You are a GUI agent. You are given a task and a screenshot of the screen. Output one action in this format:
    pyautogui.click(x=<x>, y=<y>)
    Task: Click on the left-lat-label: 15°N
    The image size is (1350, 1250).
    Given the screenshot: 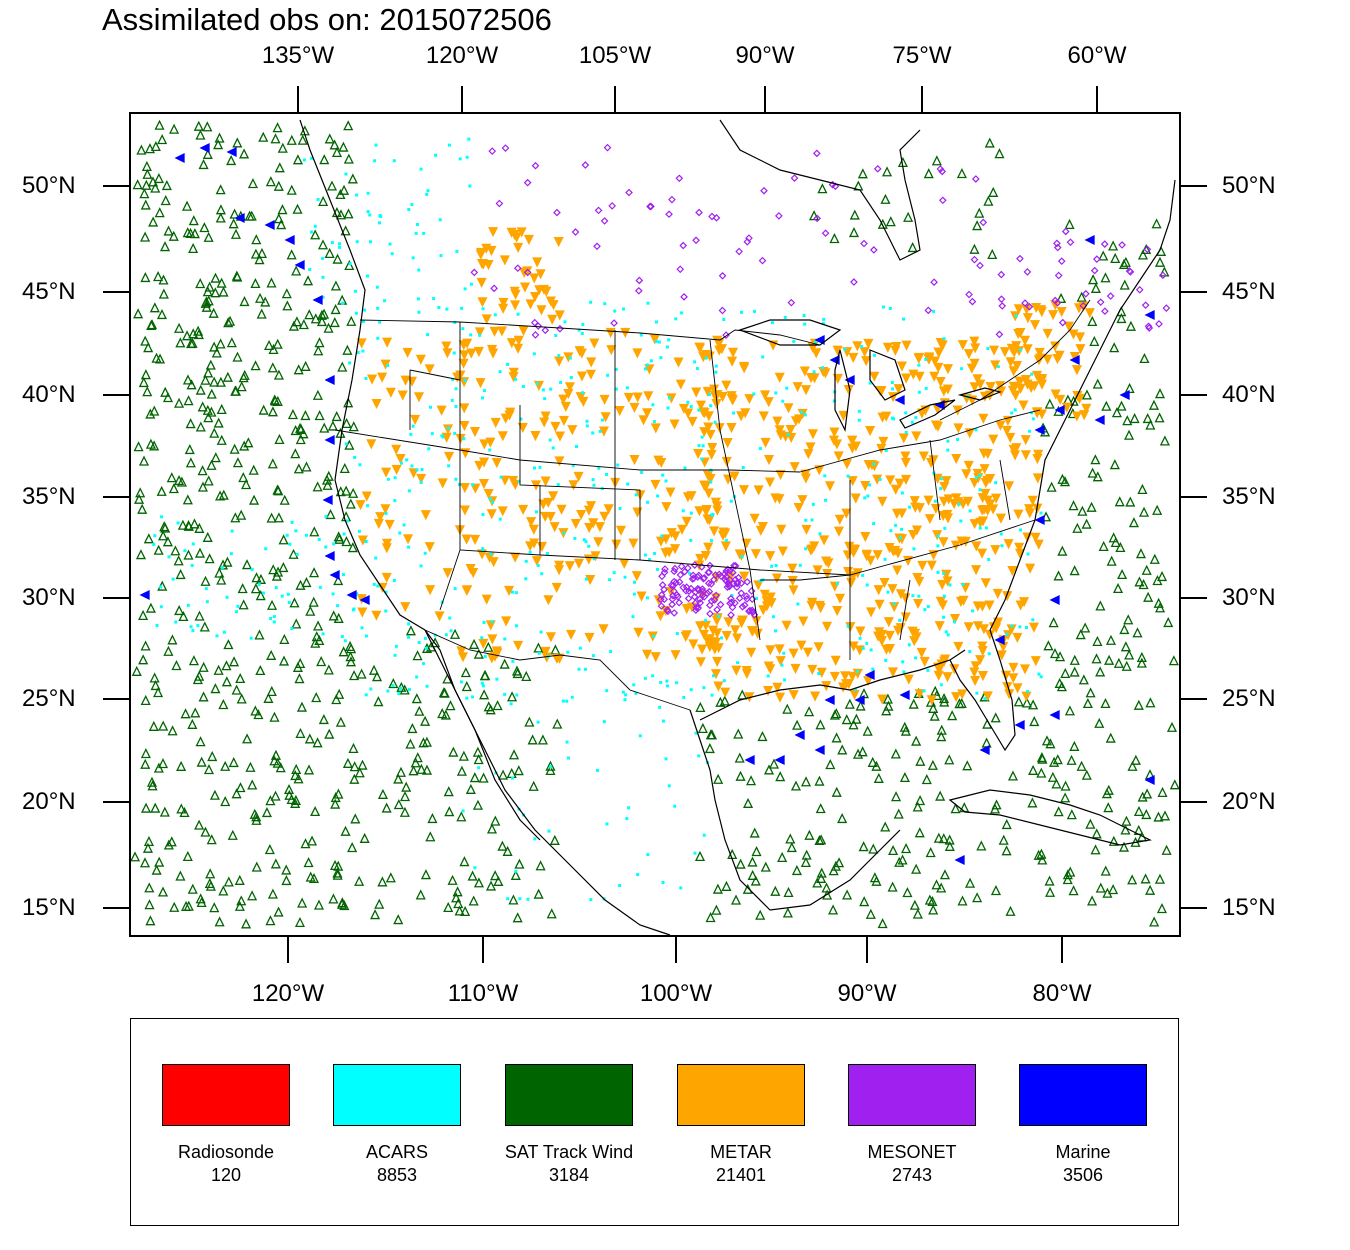 What is the action you would take?
    pyautogui.click(x=49, y=907)
    